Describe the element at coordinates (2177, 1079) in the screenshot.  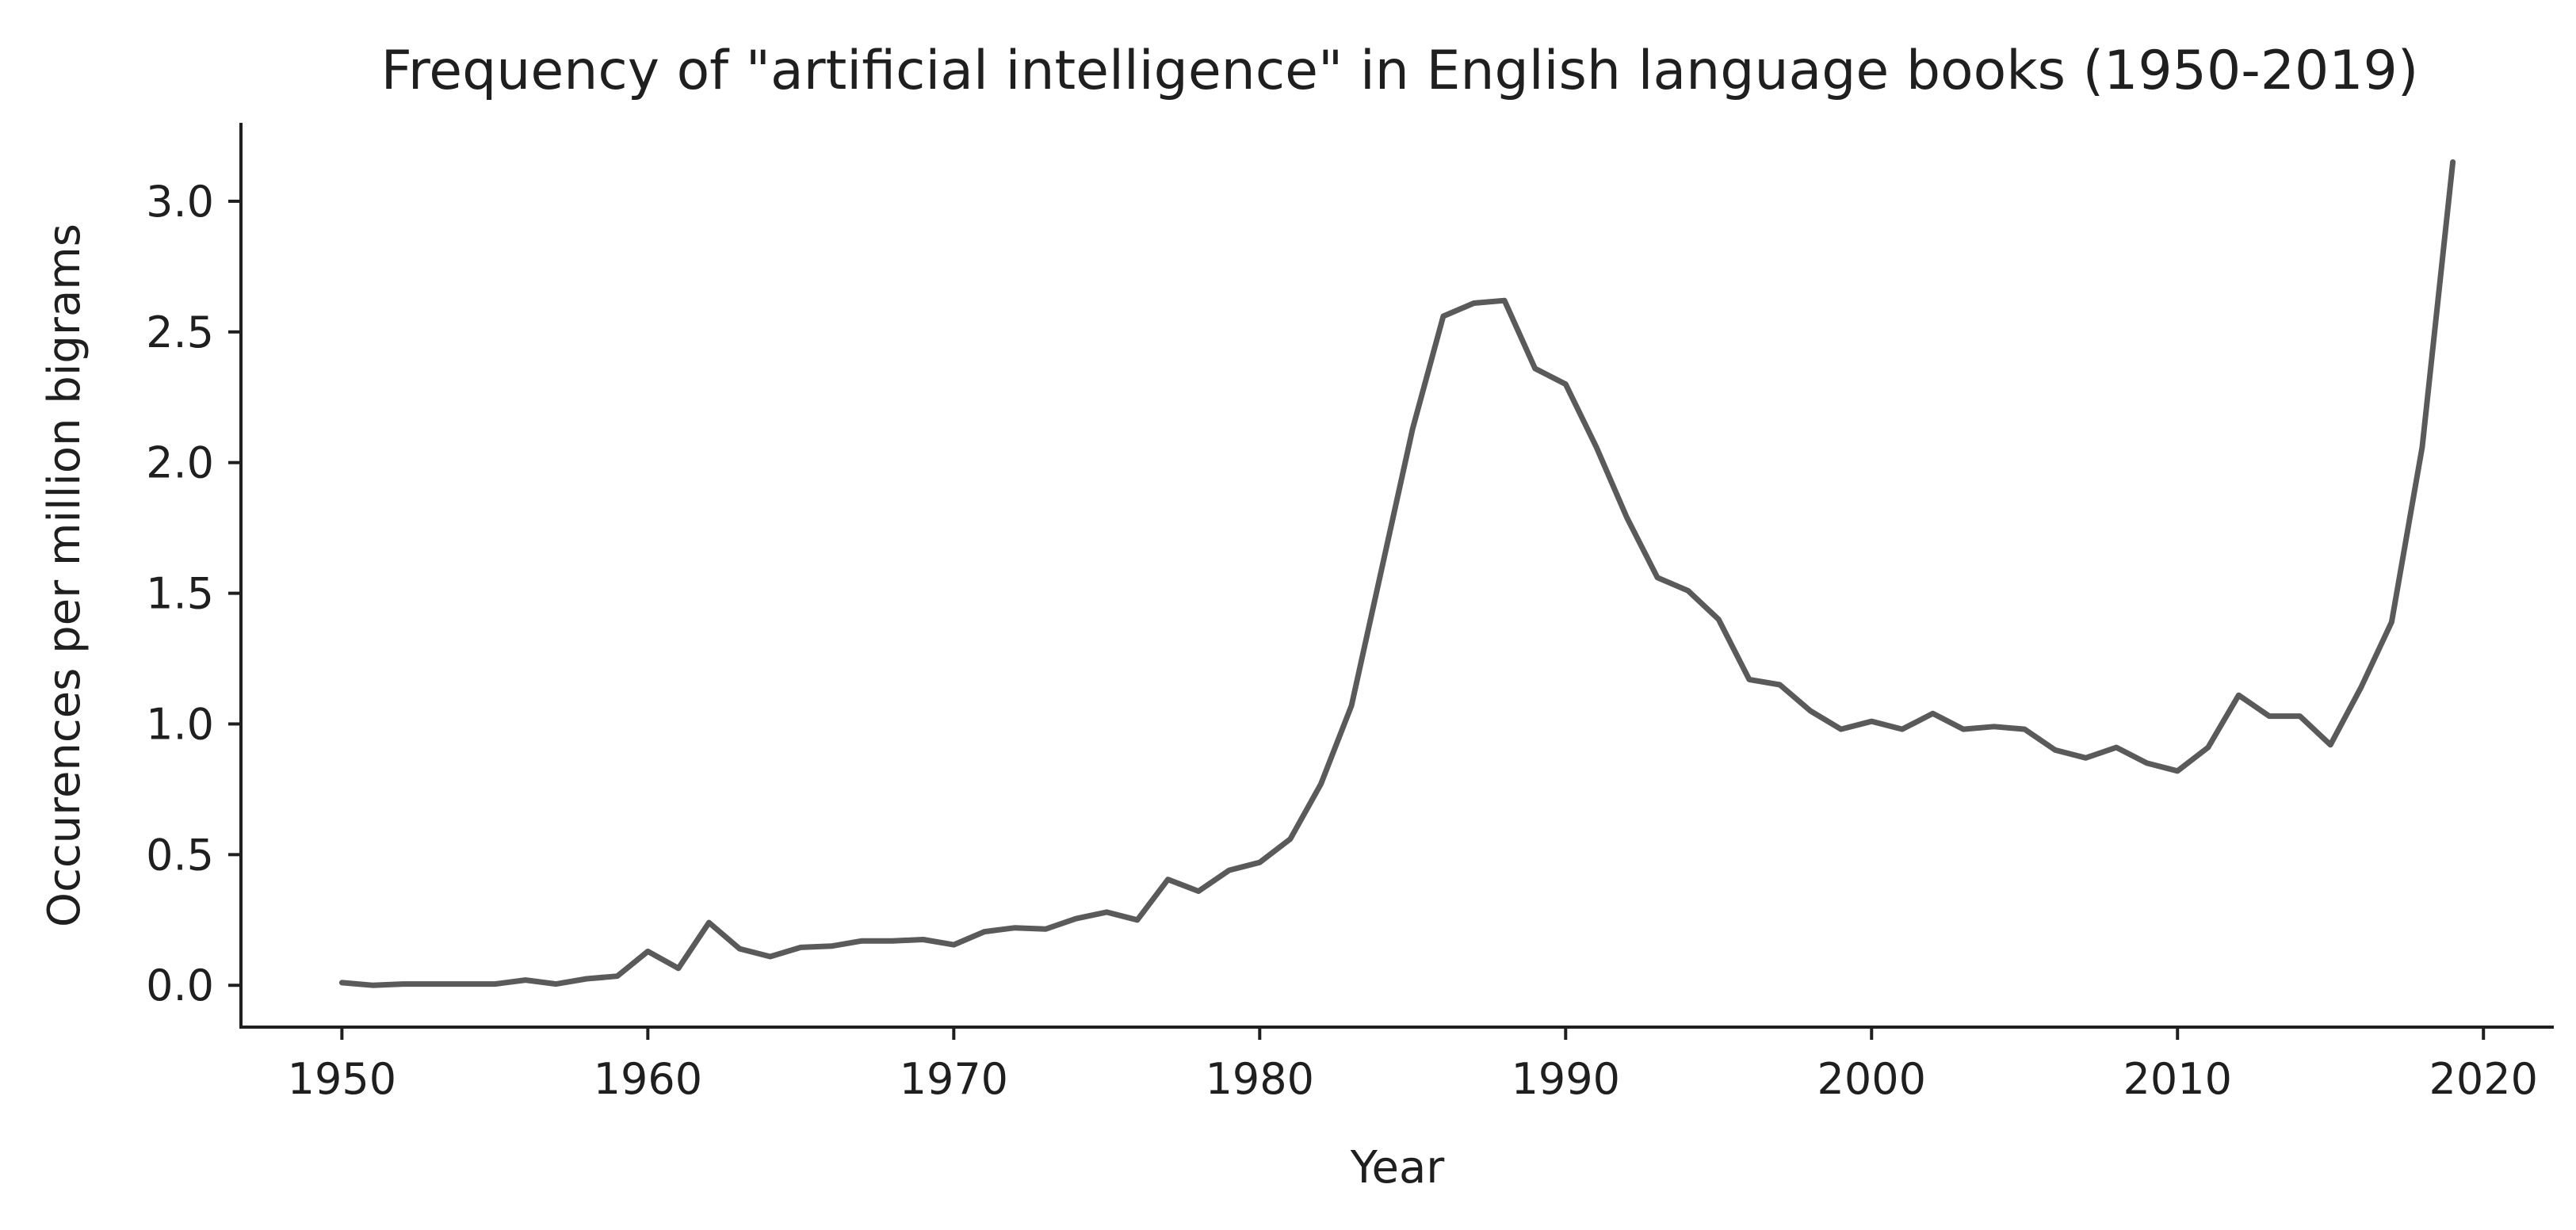
I see `x-tick-label: 2010` at that location.